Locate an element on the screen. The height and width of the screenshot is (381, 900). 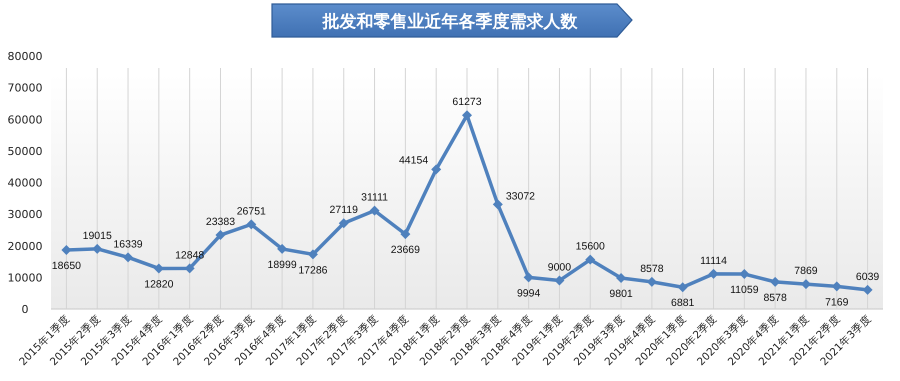
data-label: 44154 is located at coordinates (413, 160).